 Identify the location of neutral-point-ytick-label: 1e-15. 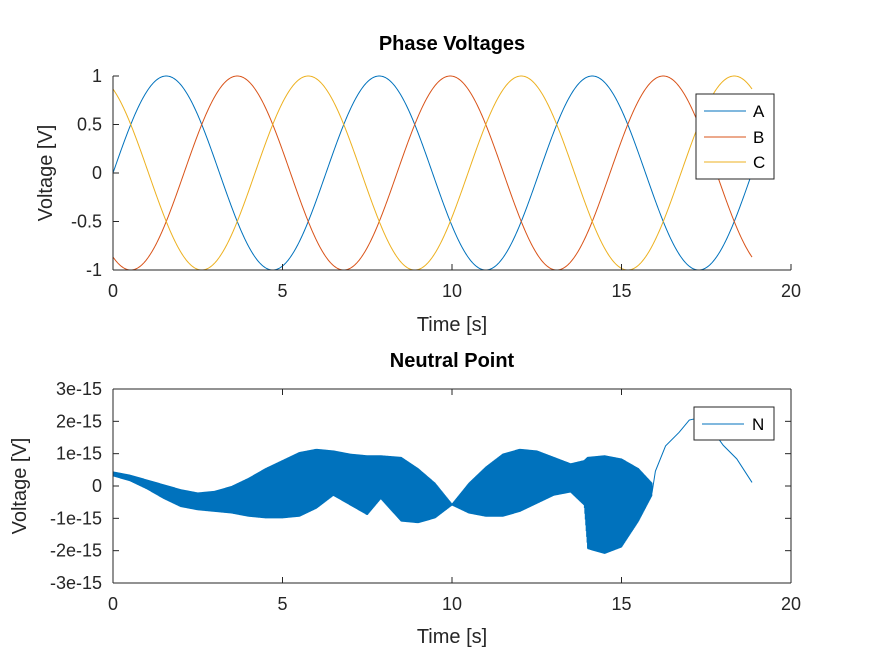
(79, 454).